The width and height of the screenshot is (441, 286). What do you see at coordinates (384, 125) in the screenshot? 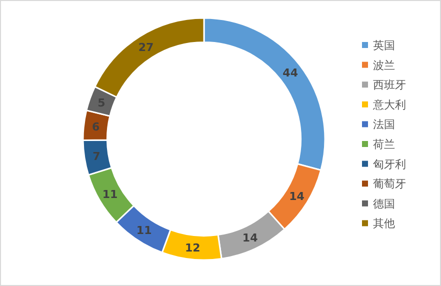
I see `legend-label: 法国` at bounding box center [384, 125].